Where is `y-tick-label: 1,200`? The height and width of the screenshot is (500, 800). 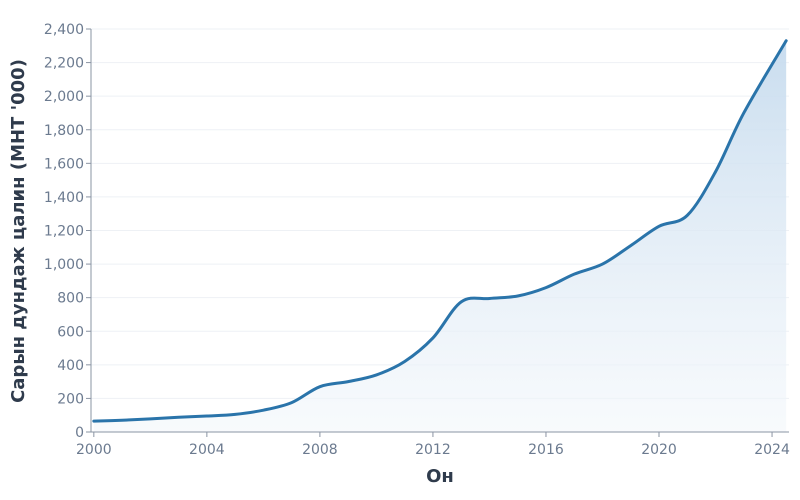 y-tick-label: 1,200 is located at coordinates (64, 232).